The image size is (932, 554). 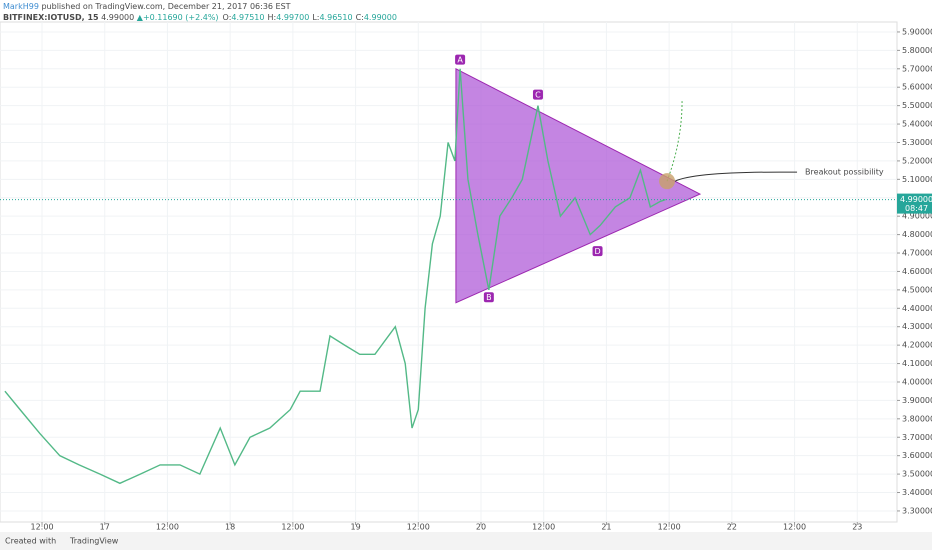 What do you see at coordinates (94, 541) in the screenshot?
I see `footer-brand: TradingView` at bounding box center [94, 541].